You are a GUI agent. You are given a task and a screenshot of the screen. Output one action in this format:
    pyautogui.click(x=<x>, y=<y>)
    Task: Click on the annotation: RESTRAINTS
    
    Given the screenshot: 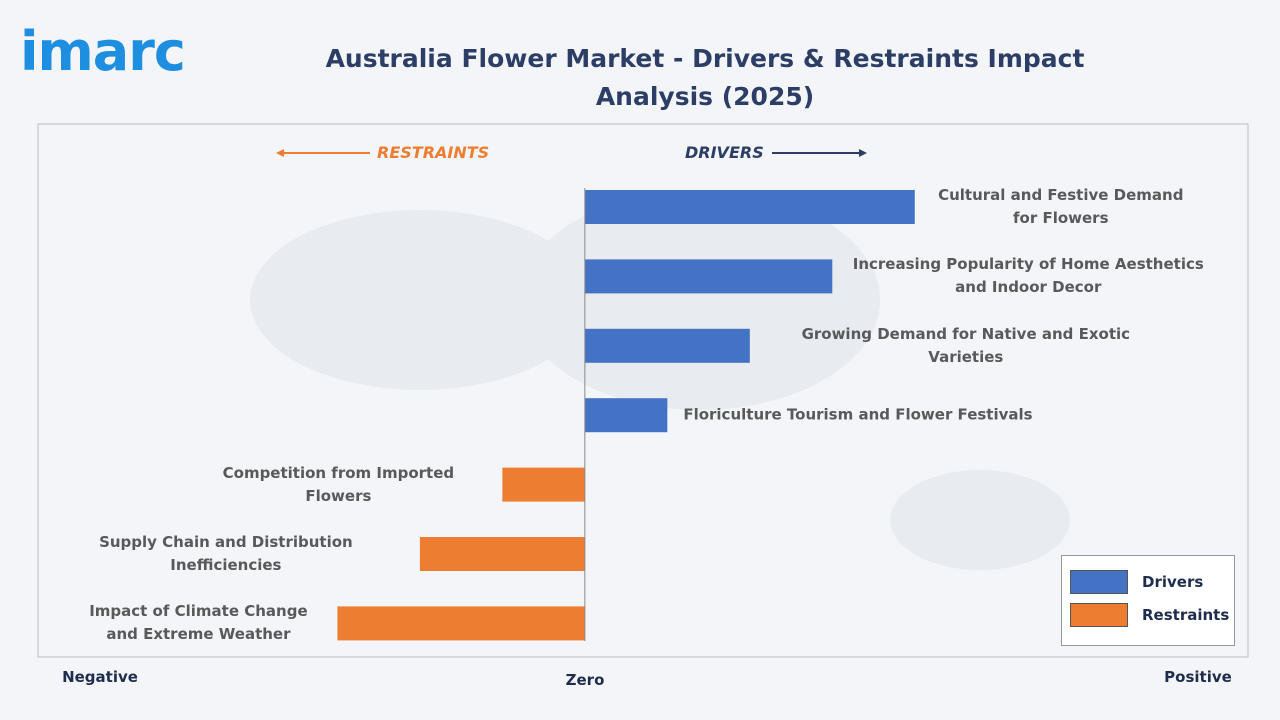 What is the action you would take?
    pyautogui.click(x=433, y=152)
    